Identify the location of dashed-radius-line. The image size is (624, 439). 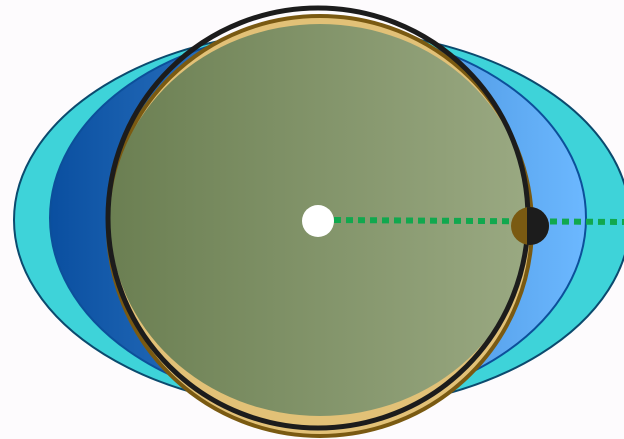
(478, 221).